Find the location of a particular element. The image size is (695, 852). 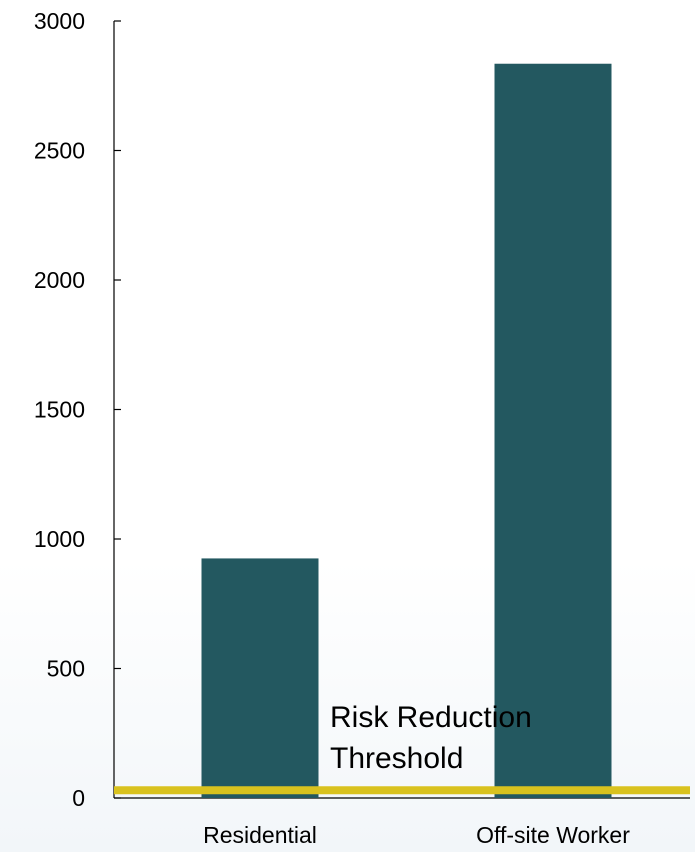

y-tick-label: 0 is located at coordinates (78, 798).